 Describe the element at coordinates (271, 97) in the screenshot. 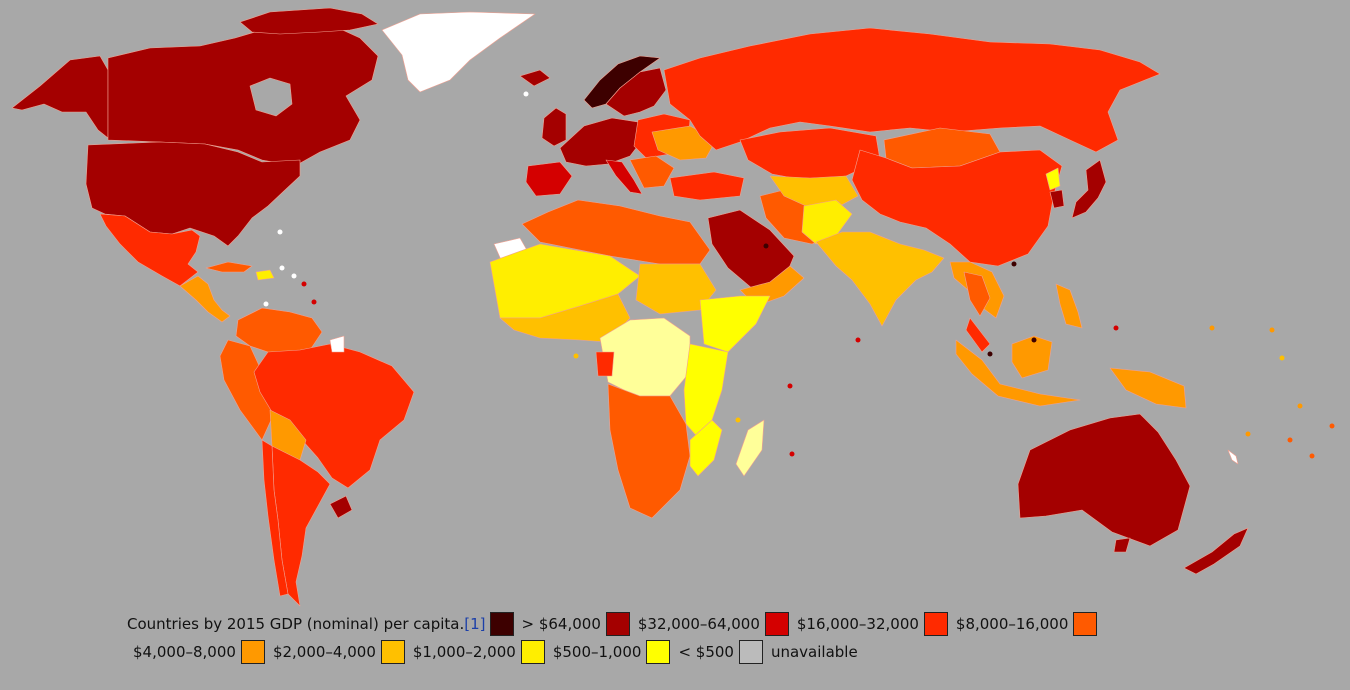

I see `hudson-bay` at that location.